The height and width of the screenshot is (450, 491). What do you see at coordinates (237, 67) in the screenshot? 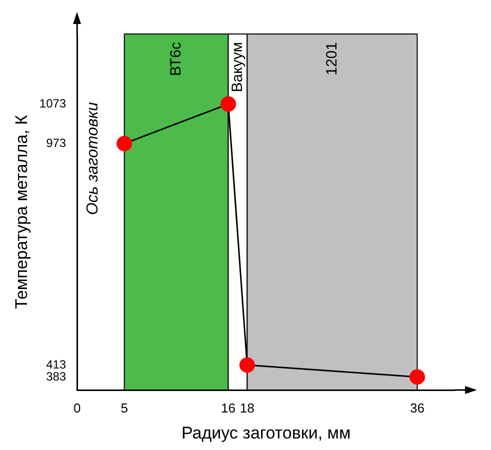
I see `band-label: Вакуум` at bounding box center [237, 67].